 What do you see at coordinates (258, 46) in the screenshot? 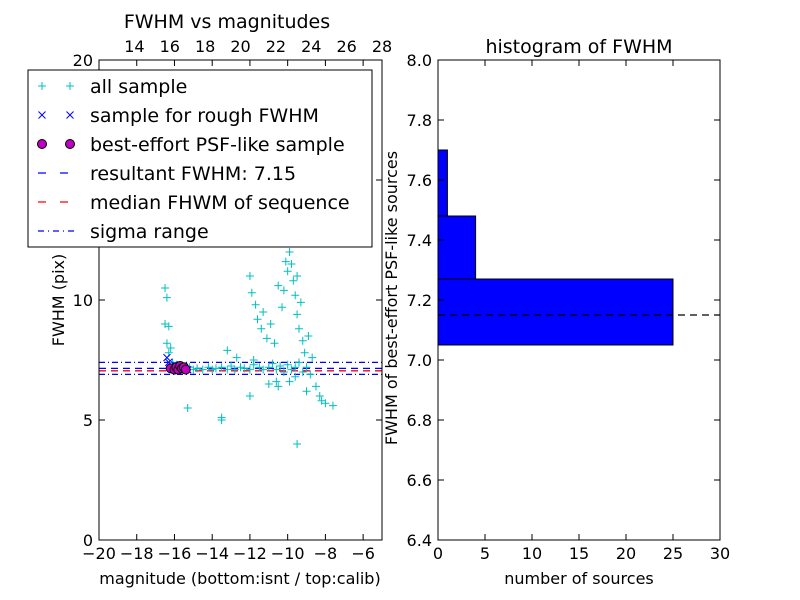
I see `scatter-top-x-ticks: 14 16 18 20 22 24 26 28` at bounding box center [258, 46].